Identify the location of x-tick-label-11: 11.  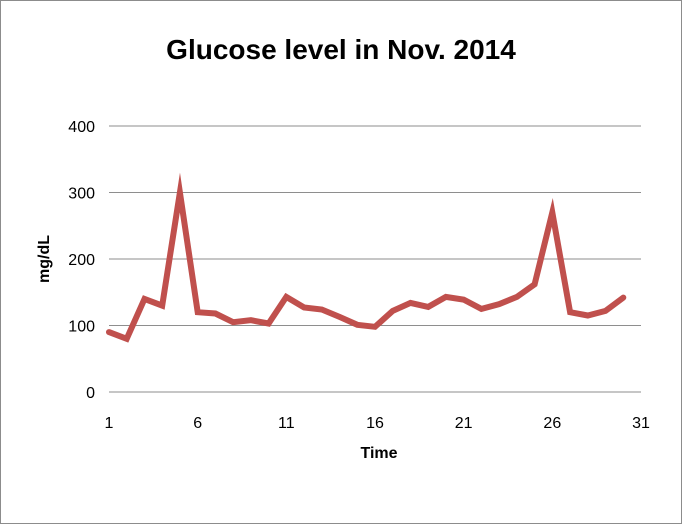
(286, 423).